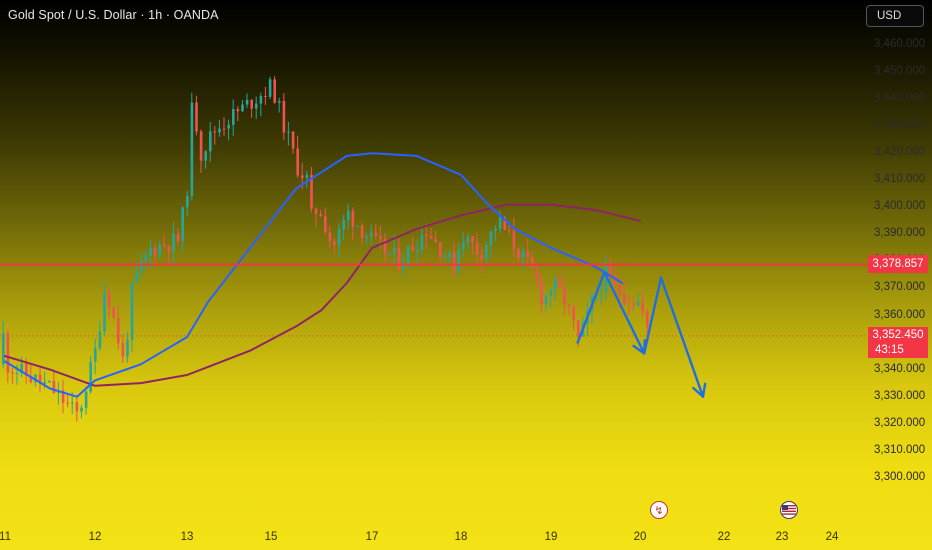 Image resolution: width=932 pixels, height=550 pixels. I want to click on symbol-title: Gold Spot / U.S. Dollar · 1h · OANDA, so click(113, 15).